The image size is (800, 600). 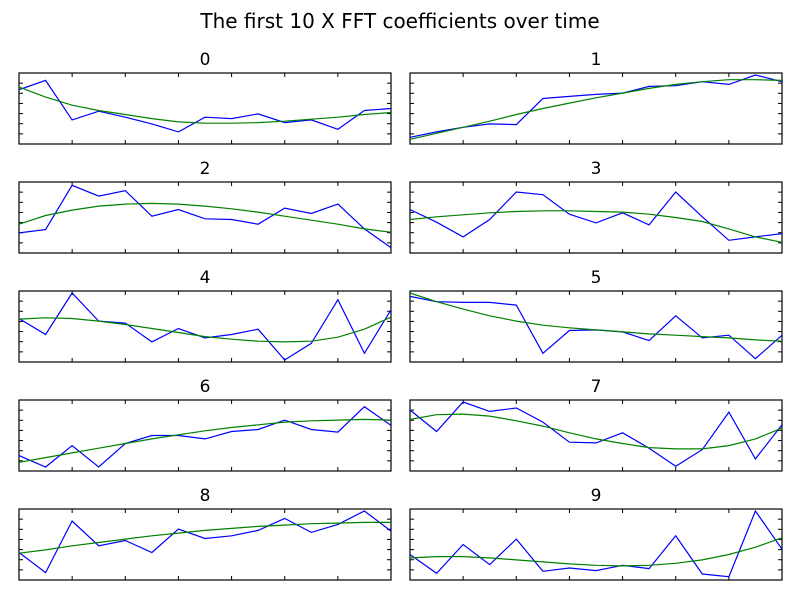 What do you see at coordinates (596, 278) in the screenshot?
I see `panel-title: 5` at bounding box center [596, 278].